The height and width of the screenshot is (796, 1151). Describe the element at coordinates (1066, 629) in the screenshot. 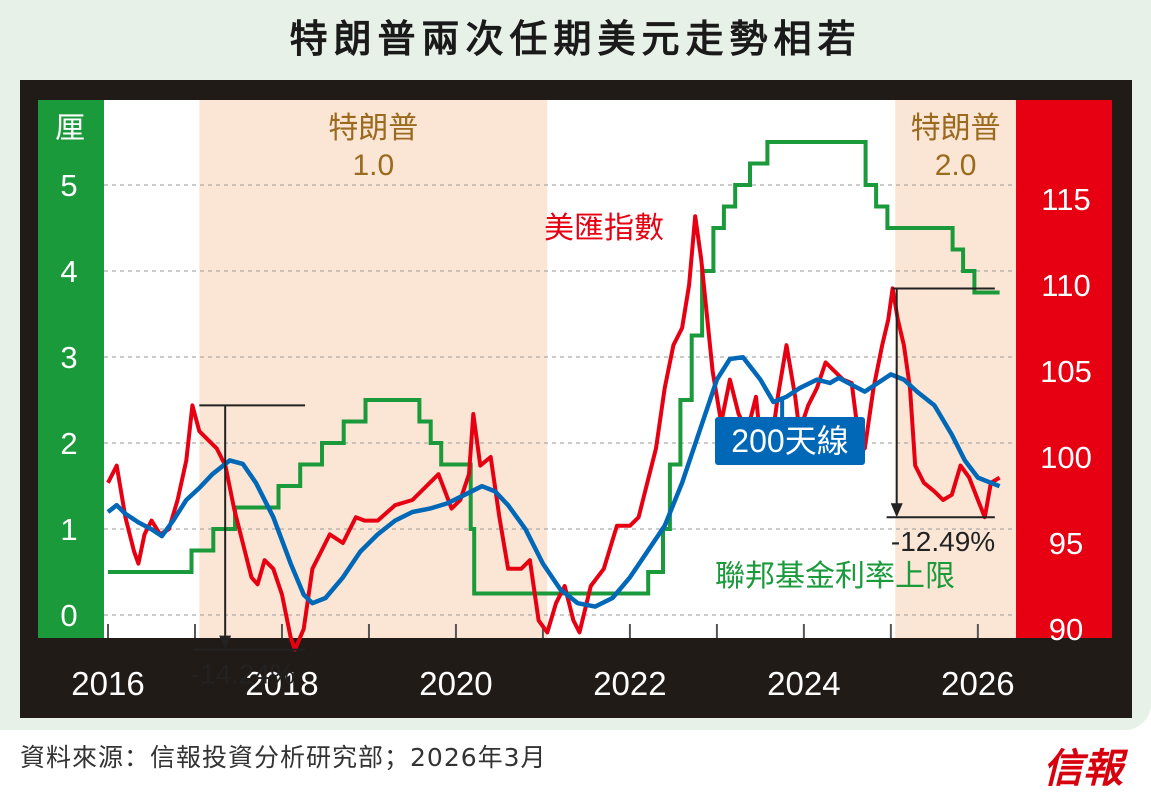

I see `right-tick-90: 90` at that location.